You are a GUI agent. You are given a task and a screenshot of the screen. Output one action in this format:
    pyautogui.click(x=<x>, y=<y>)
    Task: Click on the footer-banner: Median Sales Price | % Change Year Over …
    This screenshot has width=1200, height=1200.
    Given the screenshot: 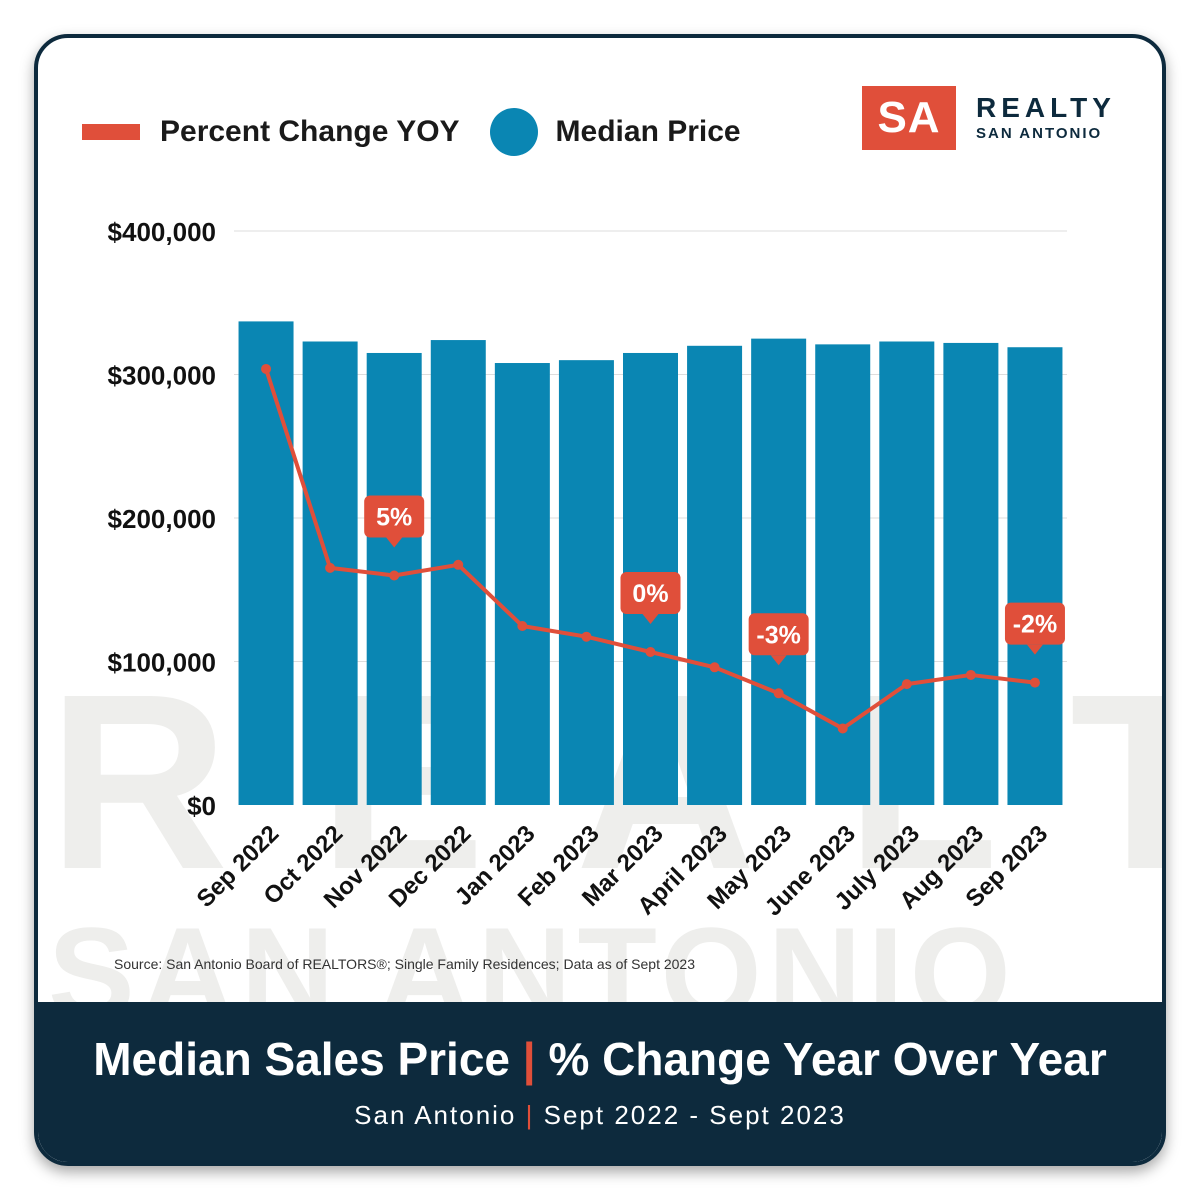 What is the action you would take?
    pyautogui.click(x=600, y=1082)
    